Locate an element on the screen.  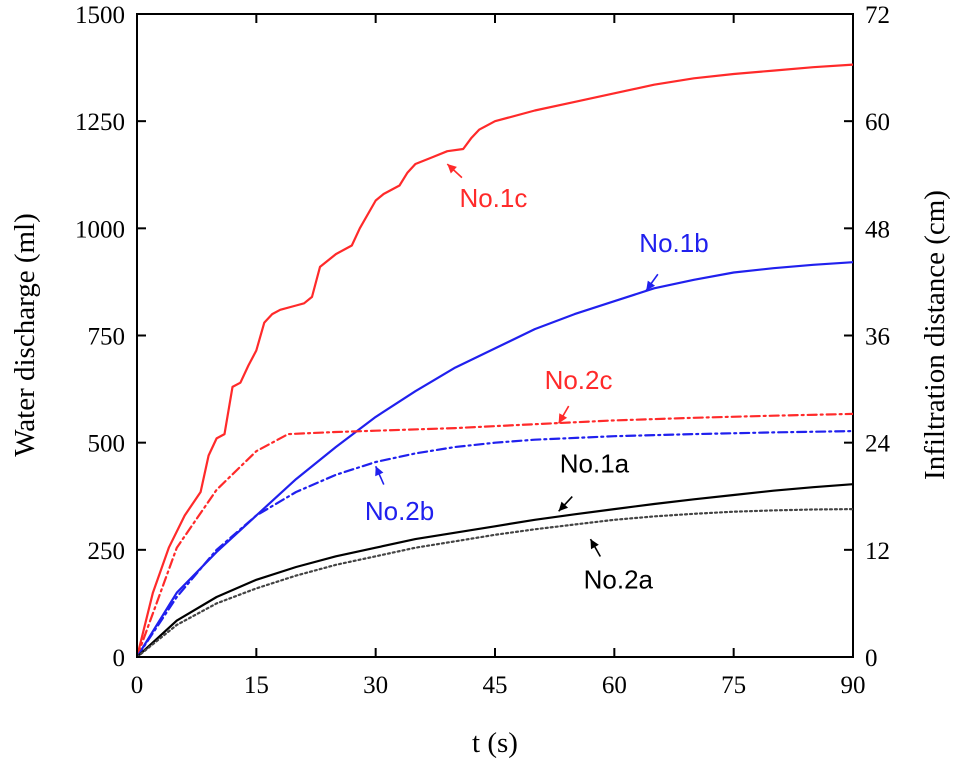
y2-tick-label: 36 is located at coordinates (877, 337).